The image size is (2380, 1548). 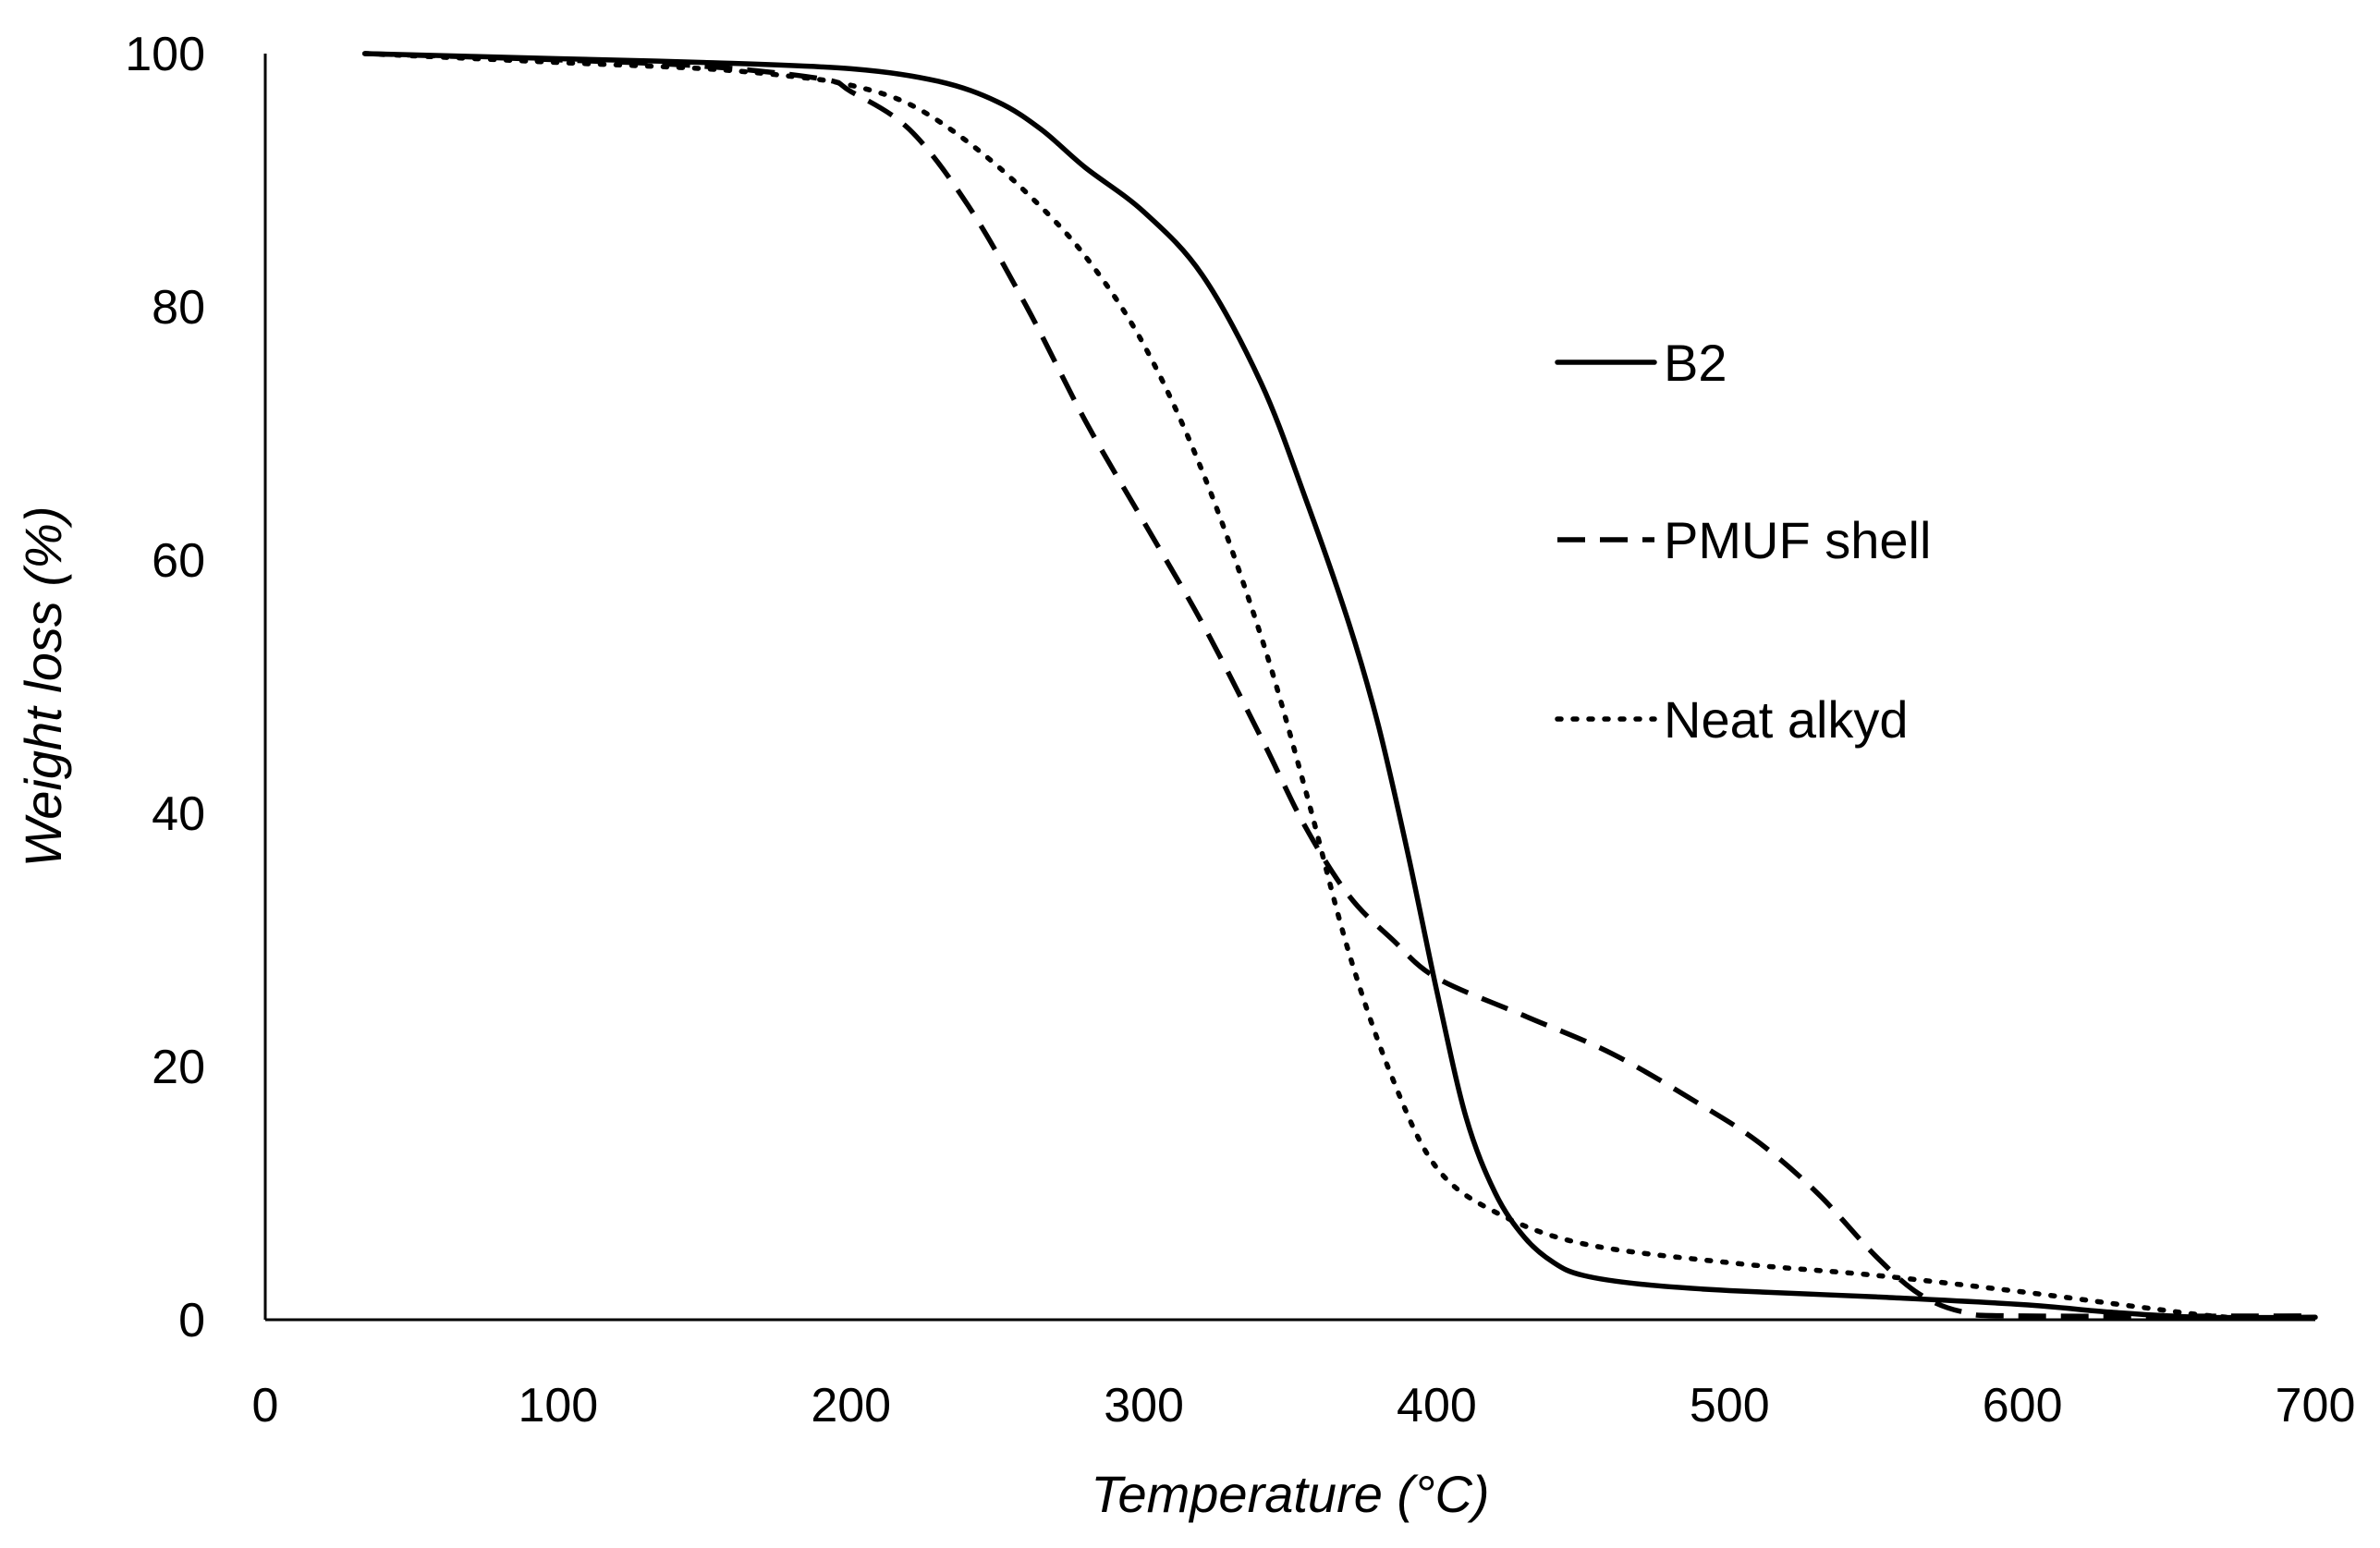 I want to click on x-axis-ticks: 0 100 200 300 400 500 600 700, so click(x=1304, y=1405).